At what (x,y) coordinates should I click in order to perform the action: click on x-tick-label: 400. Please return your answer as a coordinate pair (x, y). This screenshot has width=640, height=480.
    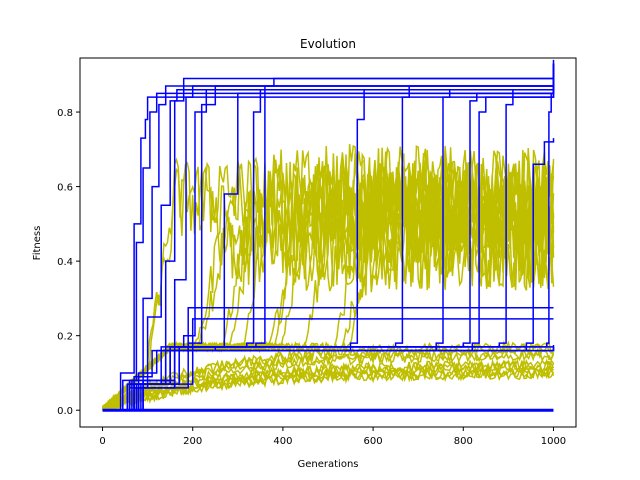
    Looking at the image, I should click on (282, 441).